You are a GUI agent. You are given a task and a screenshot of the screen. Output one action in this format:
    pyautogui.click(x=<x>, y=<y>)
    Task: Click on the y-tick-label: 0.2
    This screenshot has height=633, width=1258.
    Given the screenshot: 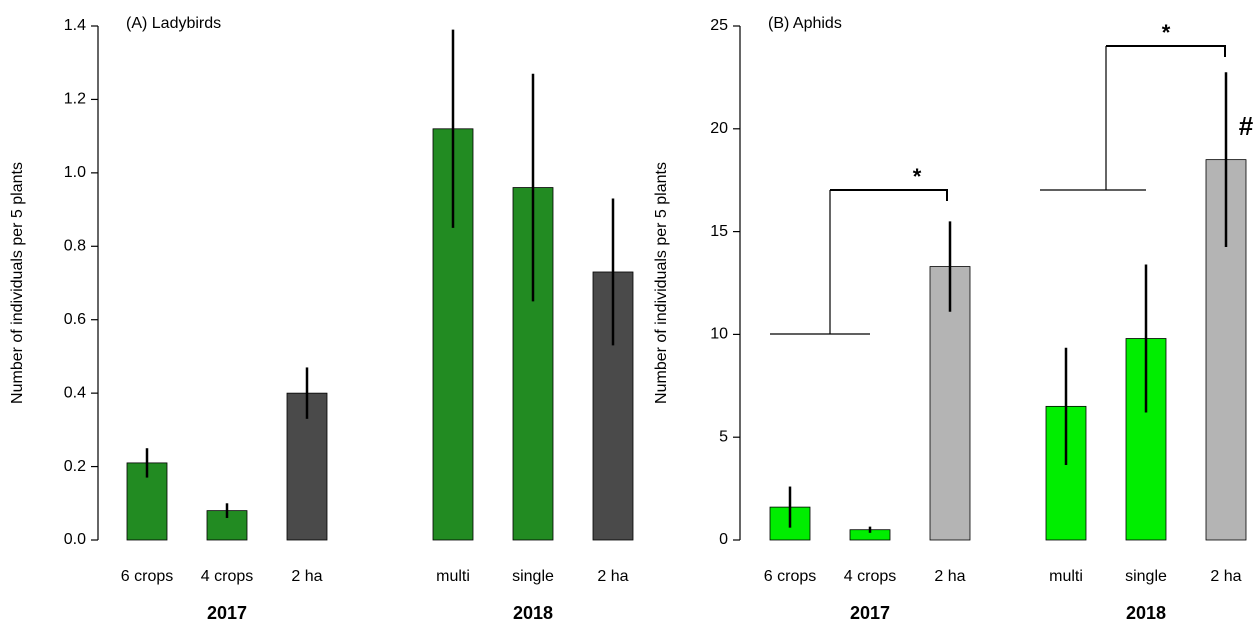 What is the action you would take?
    pyautogui.click(x=75, y=466)
    